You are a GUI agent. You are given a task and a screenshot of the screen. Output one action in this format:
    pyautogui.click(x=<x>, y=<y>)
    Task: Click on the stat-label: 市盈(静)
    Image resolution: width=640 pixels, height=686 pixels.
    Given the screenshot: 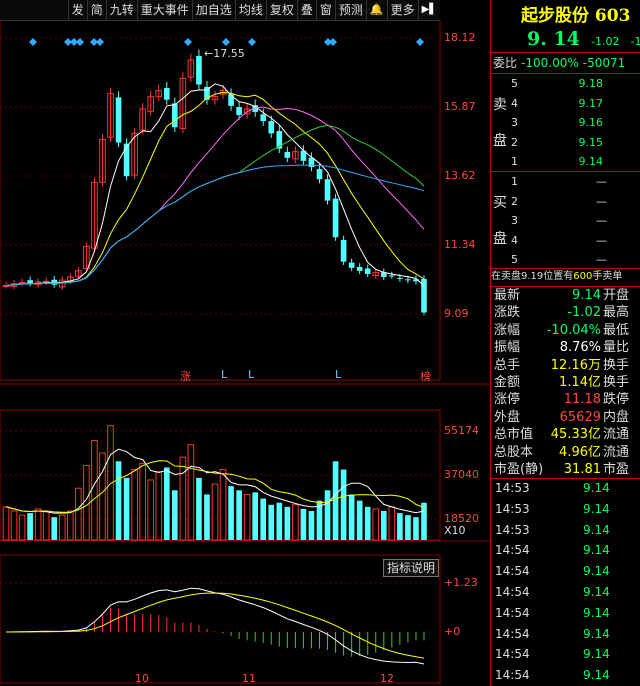 What is the action you would take?
    pyautogui.click(x=519, y=469)
    